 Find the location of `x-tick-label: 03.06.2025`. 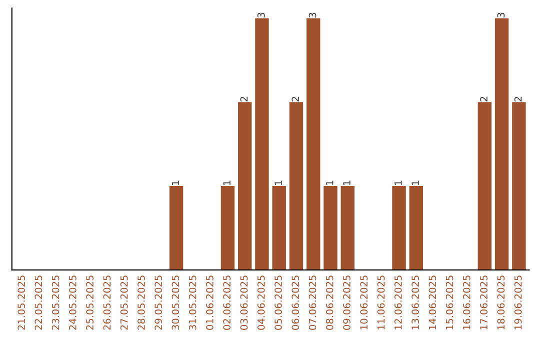

x-tick-label: 03.06.2025 is located at coordinates (244, 303).